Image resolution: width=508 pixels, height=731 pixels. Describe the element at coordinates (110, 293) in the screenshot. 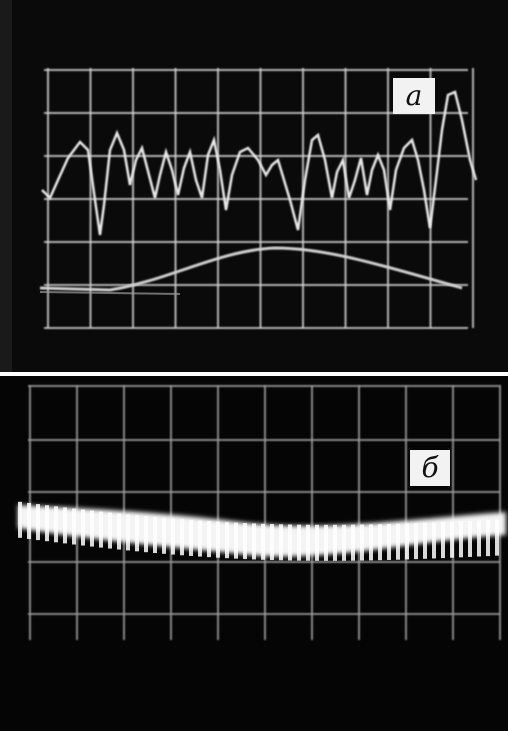

I see `baseline-trace` at that location.